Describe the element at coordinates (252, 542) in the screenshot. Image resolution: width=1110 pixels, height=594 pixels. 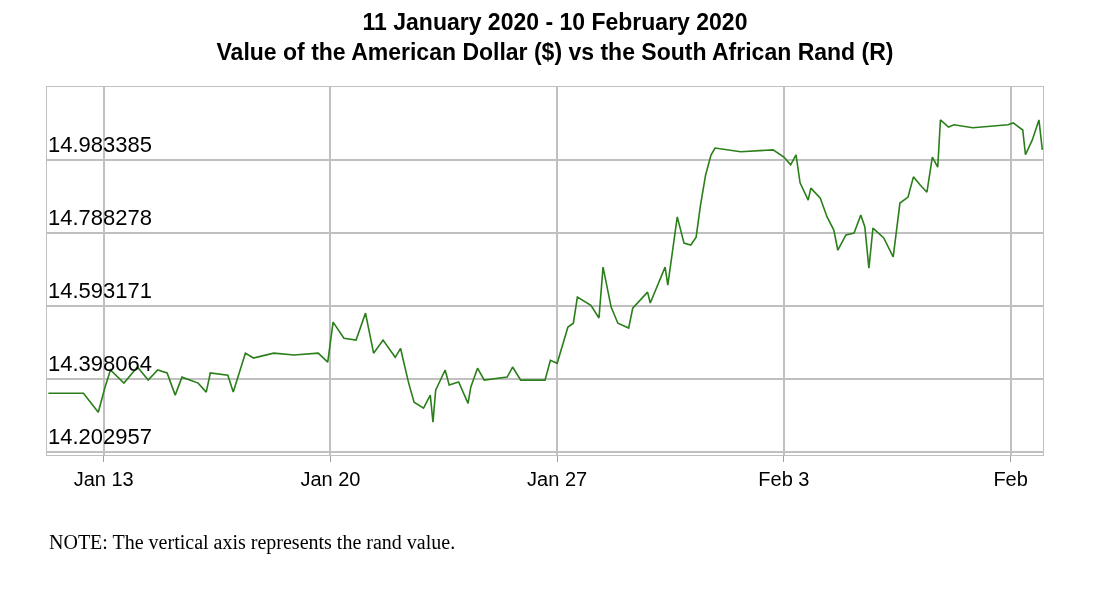
I see `text: NOTE: The vertical axis represents the rand value.` at that location.